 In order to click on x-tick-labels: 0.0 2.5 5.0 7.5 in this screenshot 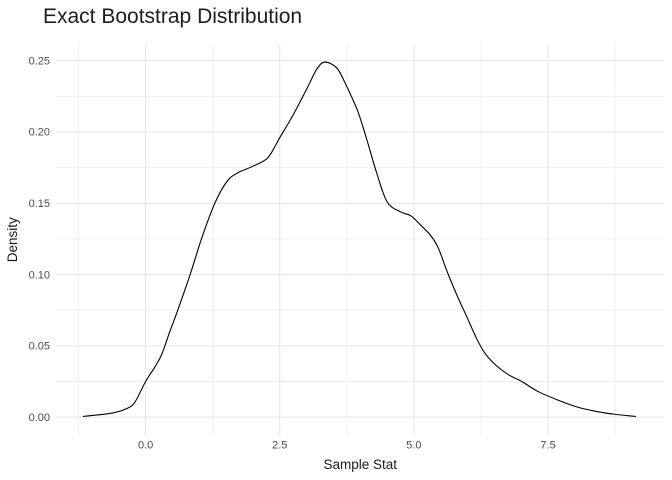, I will do `click(347, 446)`.